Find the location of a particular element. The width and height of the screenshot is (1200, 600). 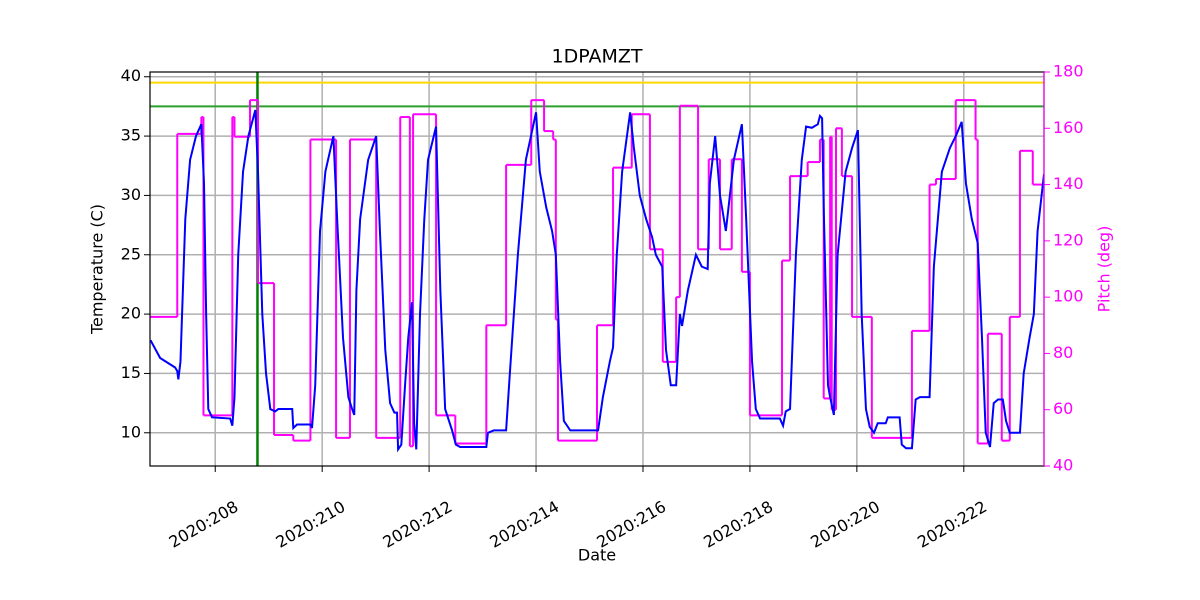

chart-title: 1DPAMZT is located at coordinates (597, 57).